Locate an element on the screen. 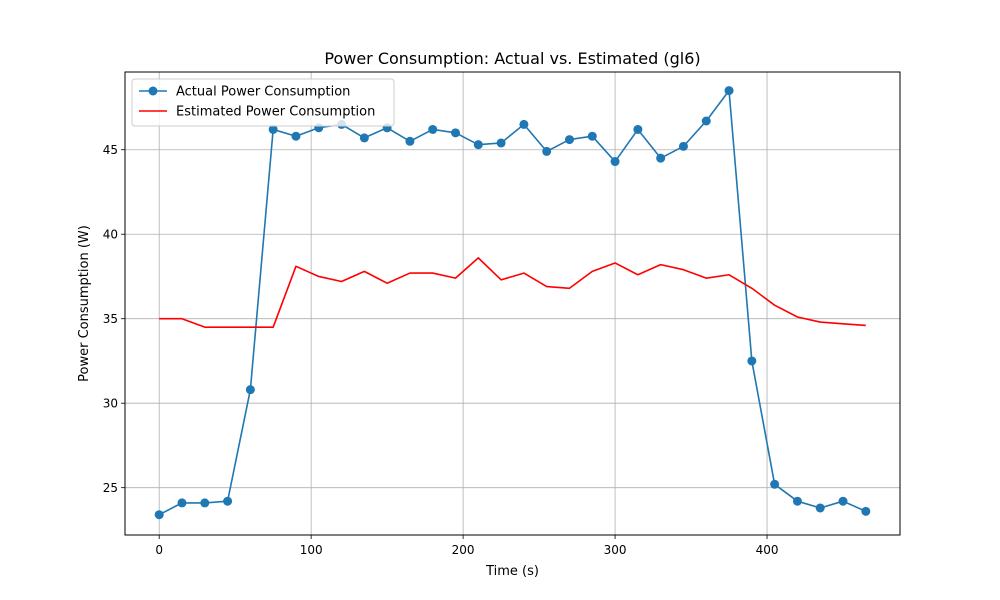  series-line-estimated is located at coordinates (512, 292).